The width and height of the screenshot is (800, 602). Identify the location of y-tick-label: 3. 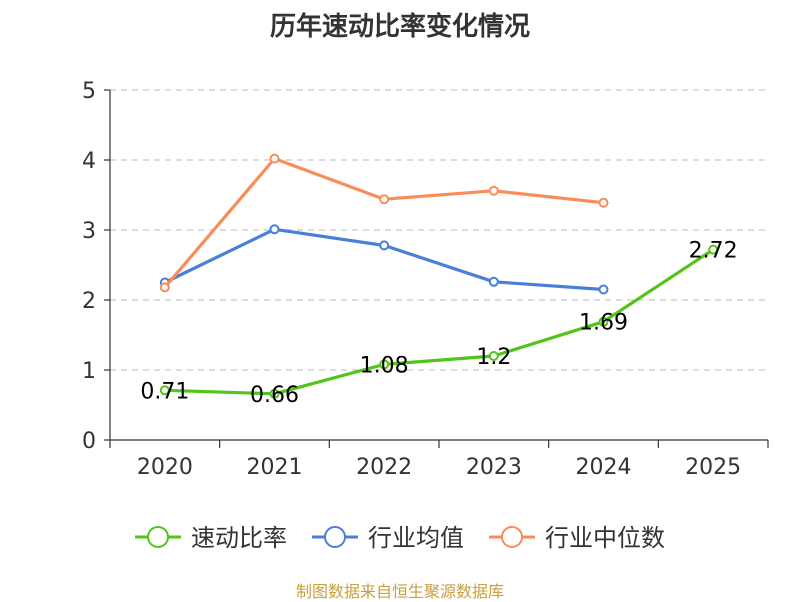
(89, 231).